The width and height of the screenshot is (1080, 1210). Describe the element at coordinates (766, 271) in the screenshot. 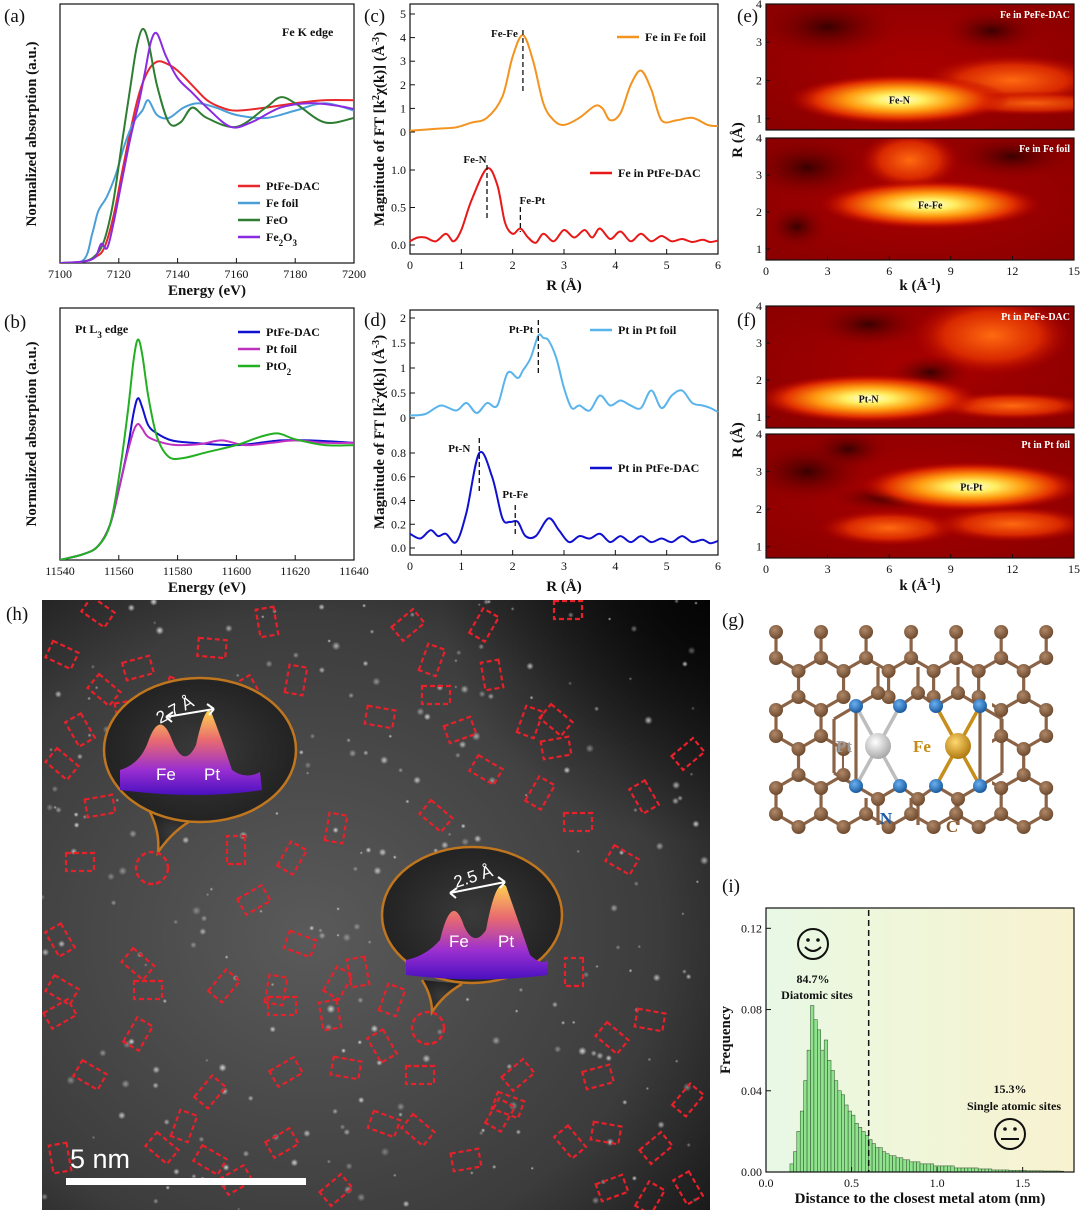

I see `x-tick-label: 0` at that location.